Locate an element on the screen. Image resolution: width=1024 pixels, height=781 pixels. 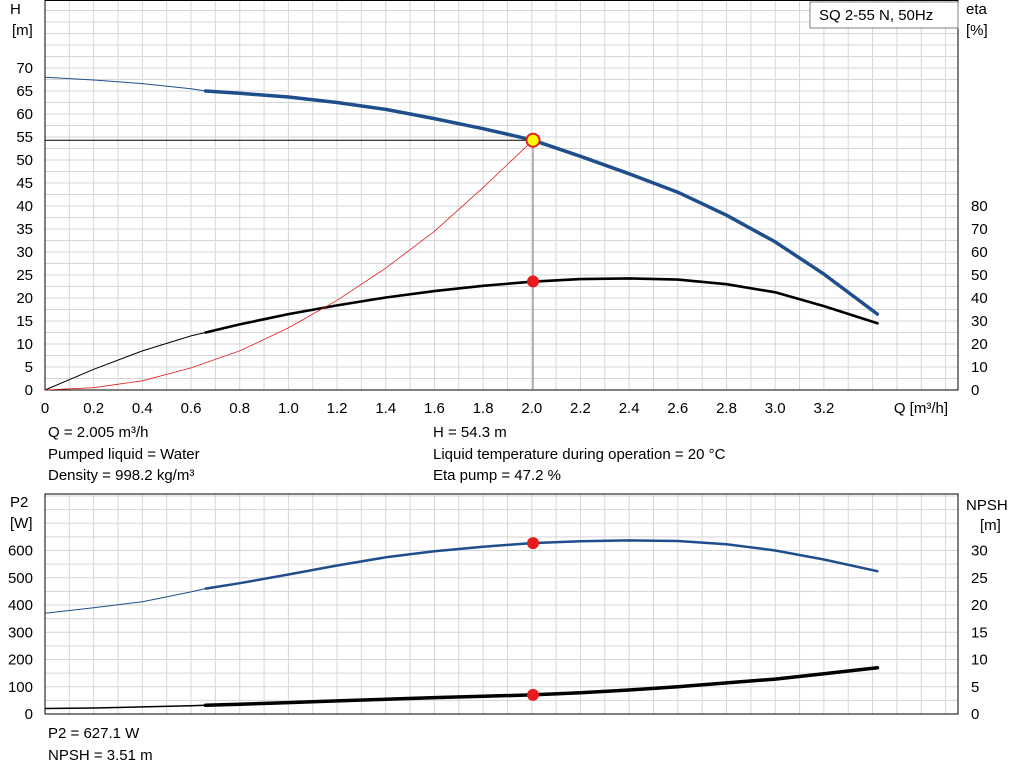
x-tick-label: 2.8 is located at coordinates (726, 408).